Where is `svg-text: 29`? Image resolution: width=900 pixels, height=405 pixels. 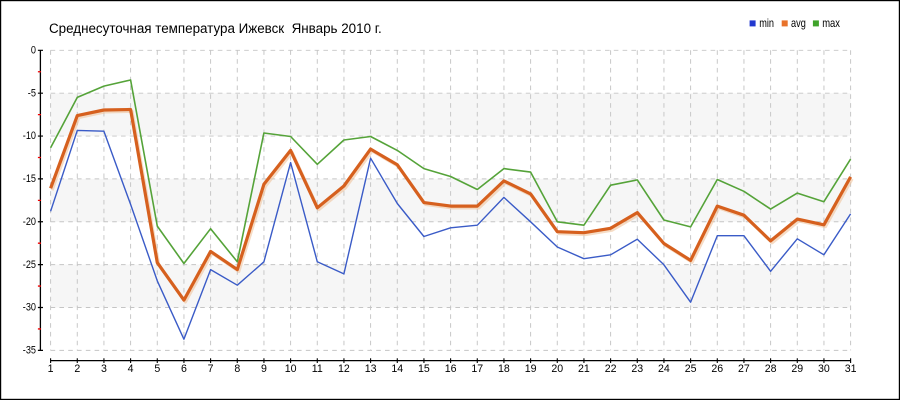 svg-text: 29 is located at coordinates (797, 369).